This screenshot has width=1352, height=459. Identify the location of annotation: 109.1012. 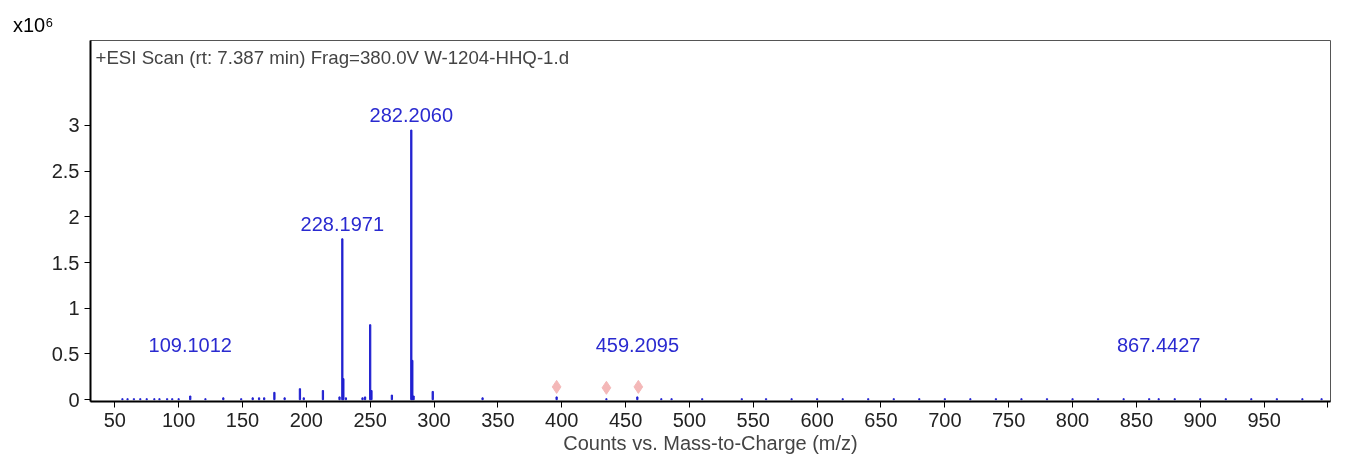
(190, 344).